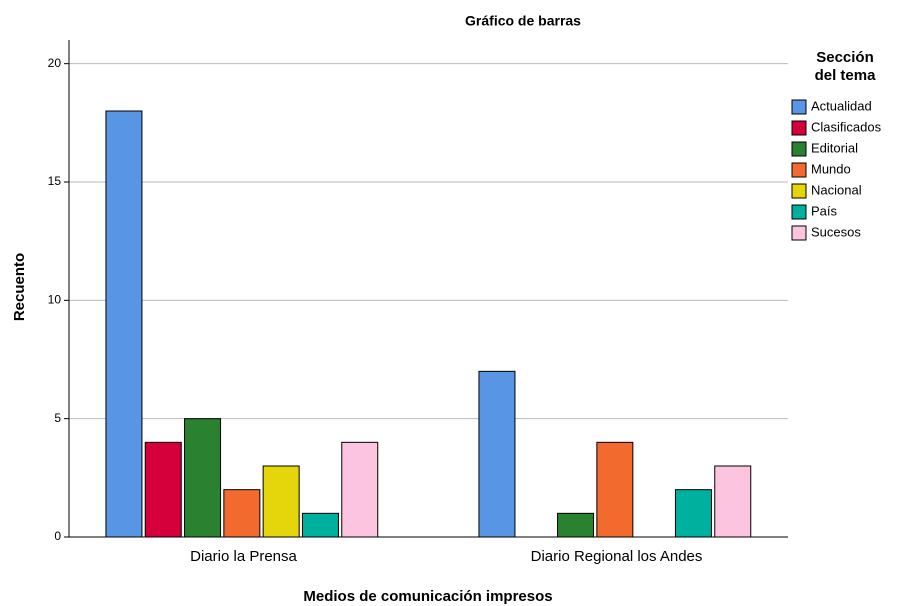 Image resolution: width=900 pixels, height=606 pixels. I want to click on legend-label: Mundo, so click(831, 168).